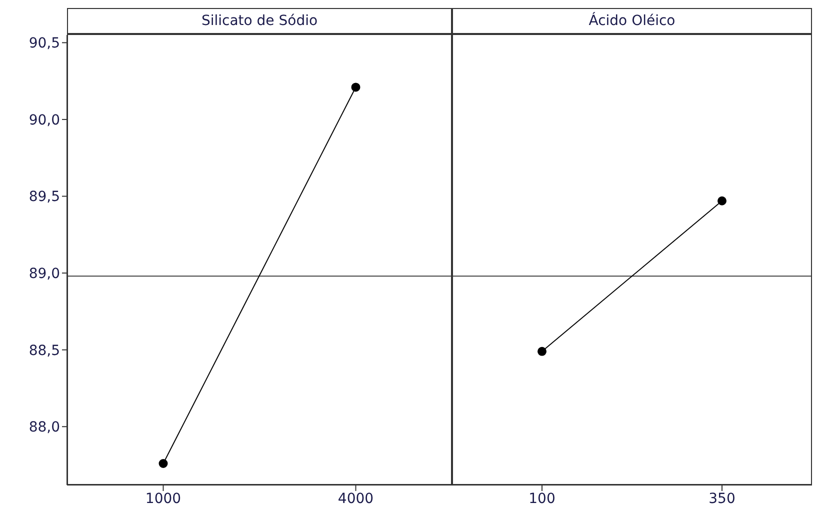  What do you see at coordinates (44, 44) in the screenshot?
I see `y-tick-label: 90,5` at bounding box center [44, 44].